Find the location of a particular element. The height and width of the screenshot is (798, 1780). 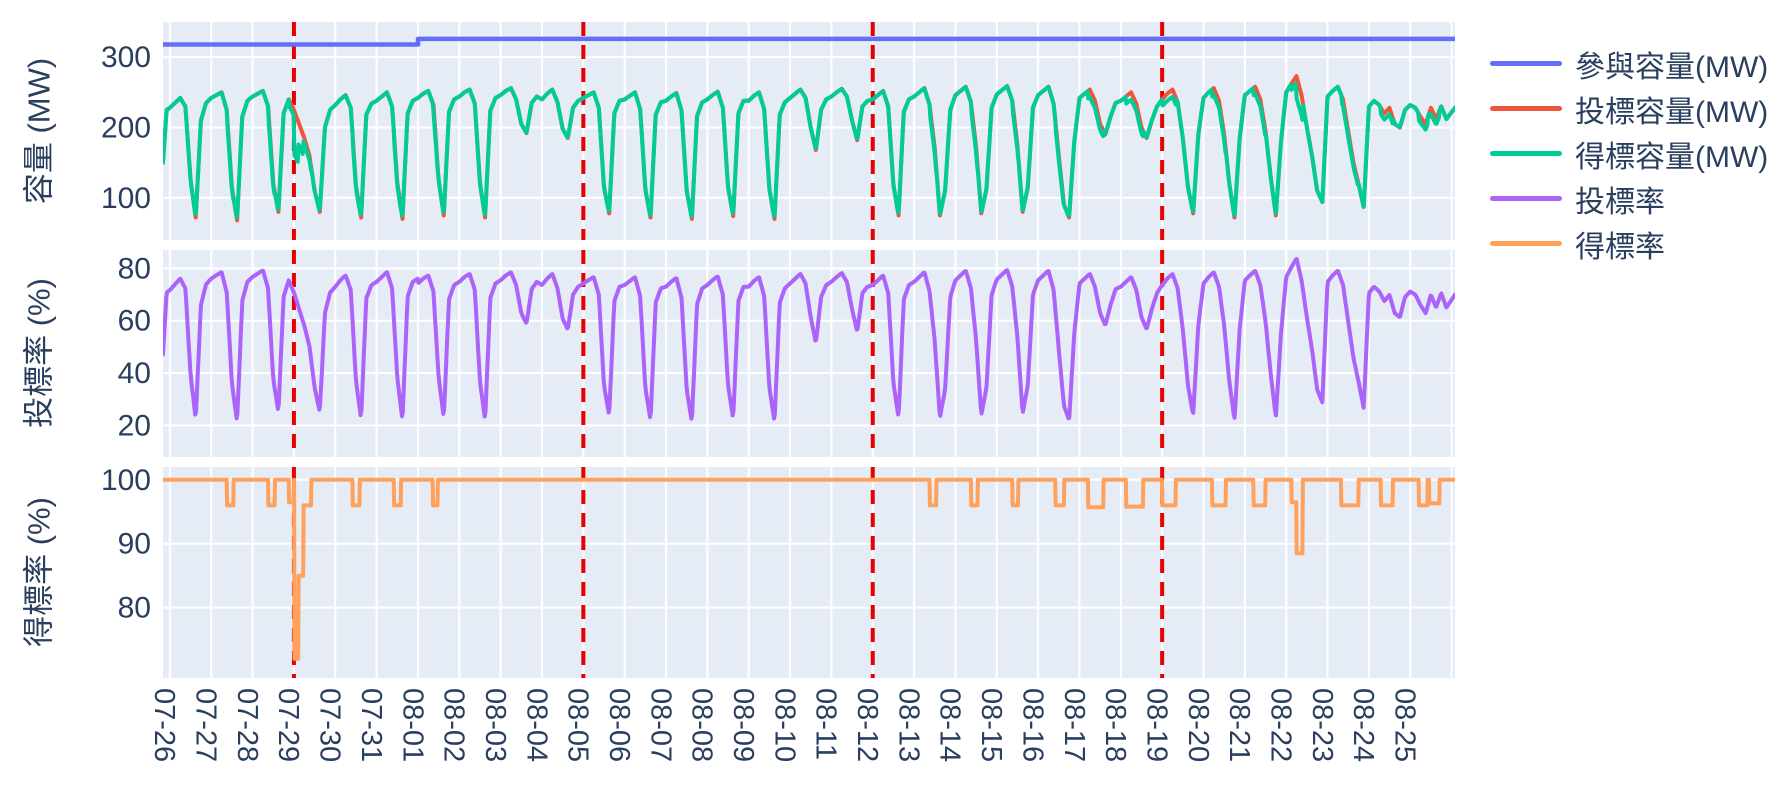

legend: 參與容量(MW) 投標容量(MW) 得標容量(MW) 投標率得標率 is located at coordinates (1629, 153).